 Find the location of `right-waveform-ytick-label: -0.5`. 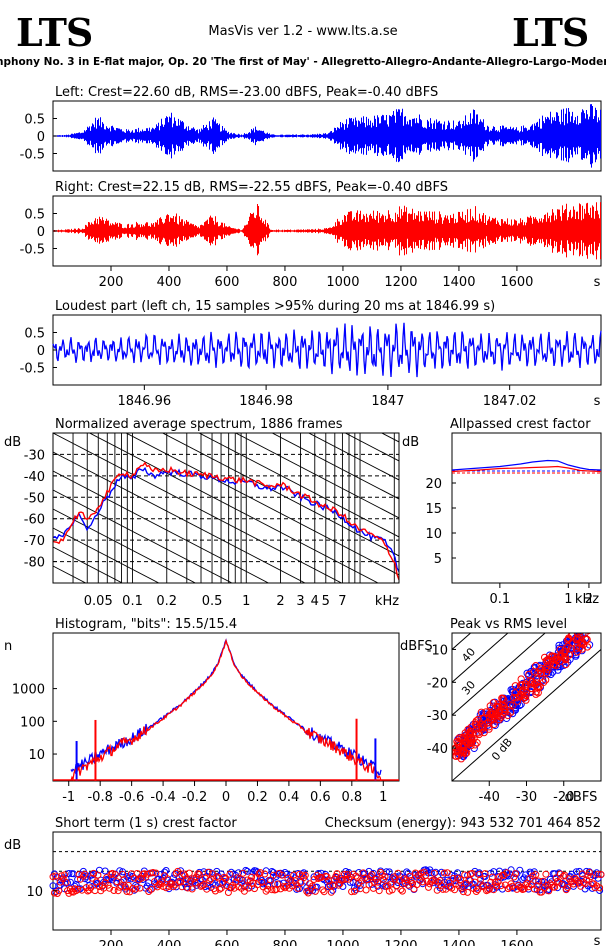

right-waveform-ytick-label: -0.5 is located at coordinates (32, 250).